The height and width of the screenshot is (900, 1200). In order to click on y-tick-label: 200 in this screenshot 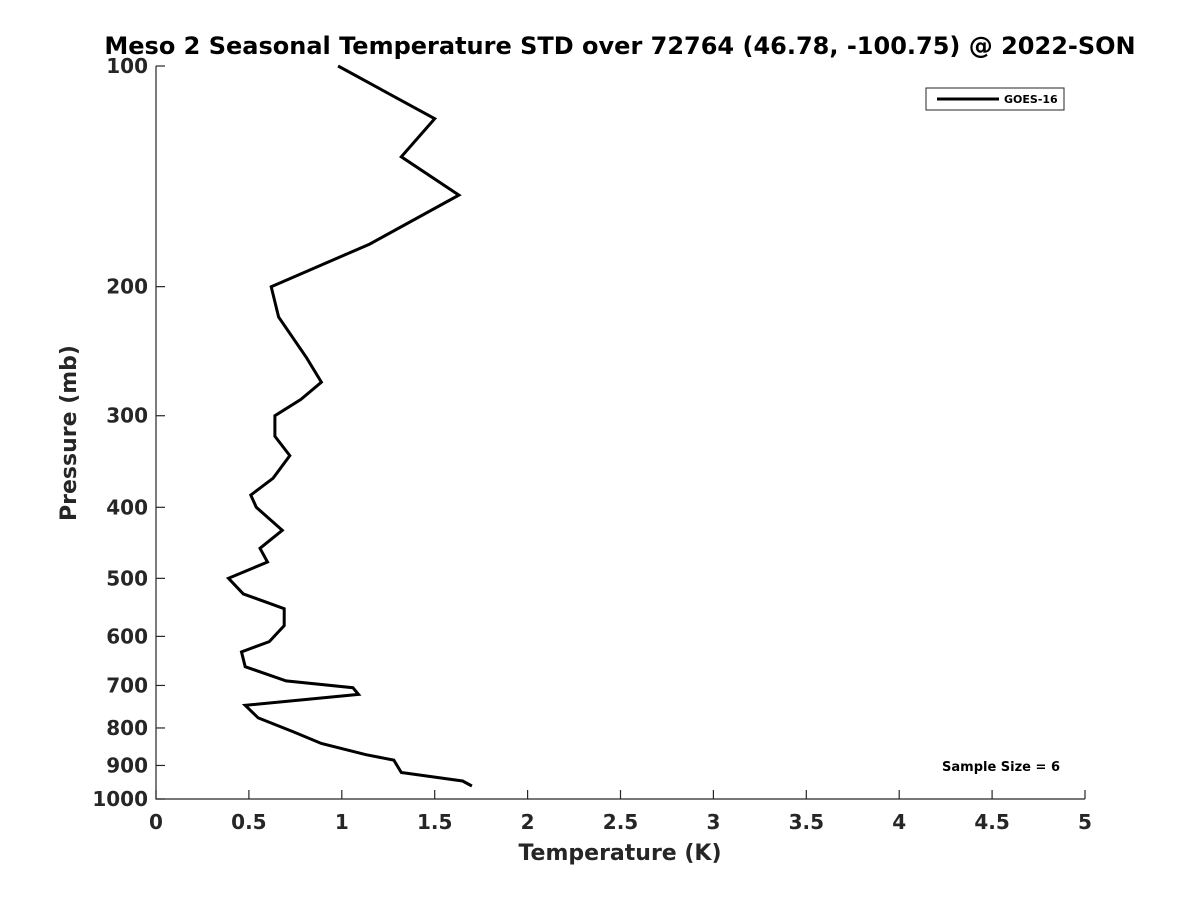, I will do `click(127, 287)`.